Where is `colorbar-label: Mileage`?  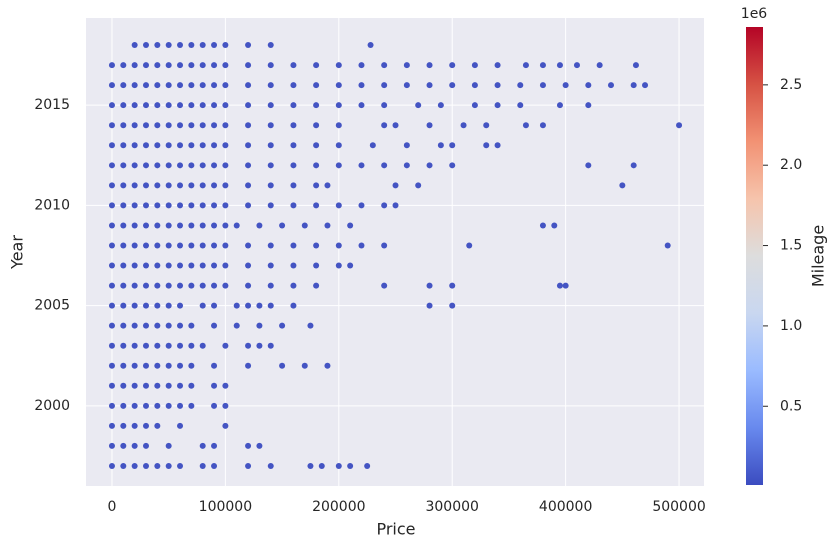
colorbar-label: Mileage is located at coordinates (818, 256).